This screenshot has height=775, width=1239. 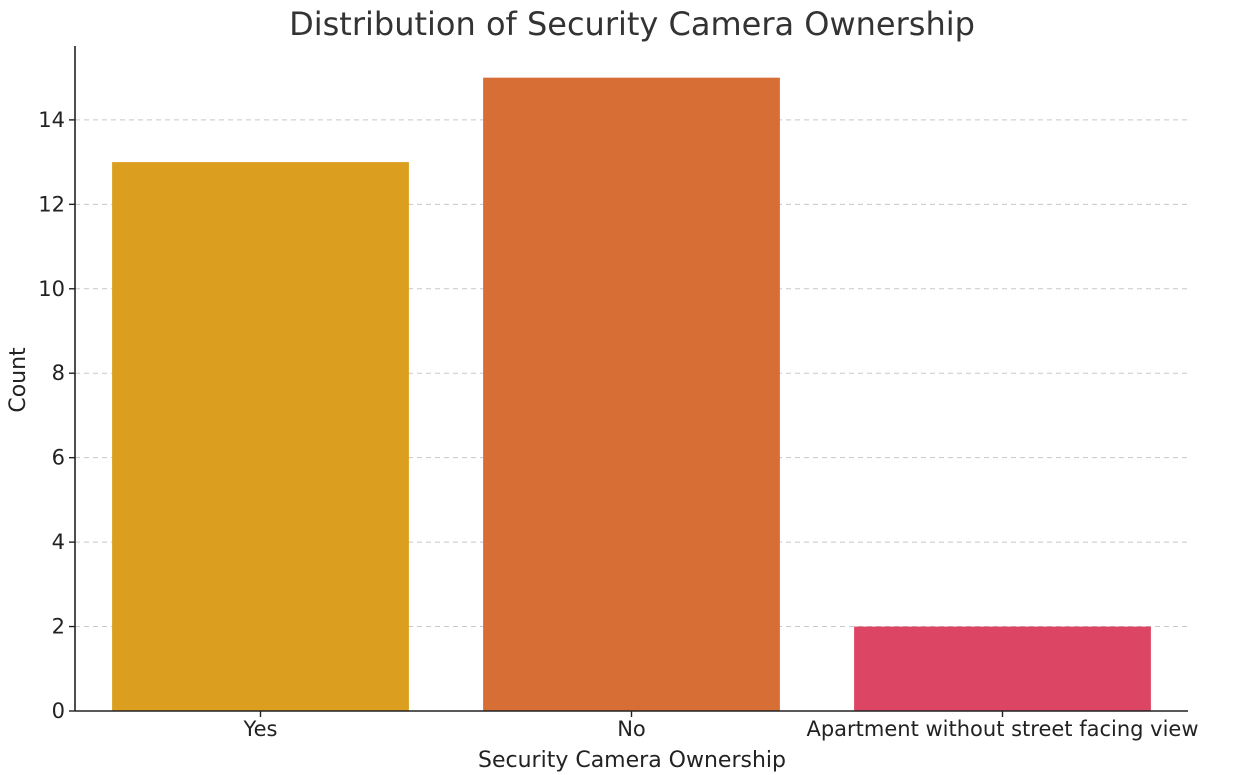 I want to click on y-tick-label: 12, so click(x=51, y=204).